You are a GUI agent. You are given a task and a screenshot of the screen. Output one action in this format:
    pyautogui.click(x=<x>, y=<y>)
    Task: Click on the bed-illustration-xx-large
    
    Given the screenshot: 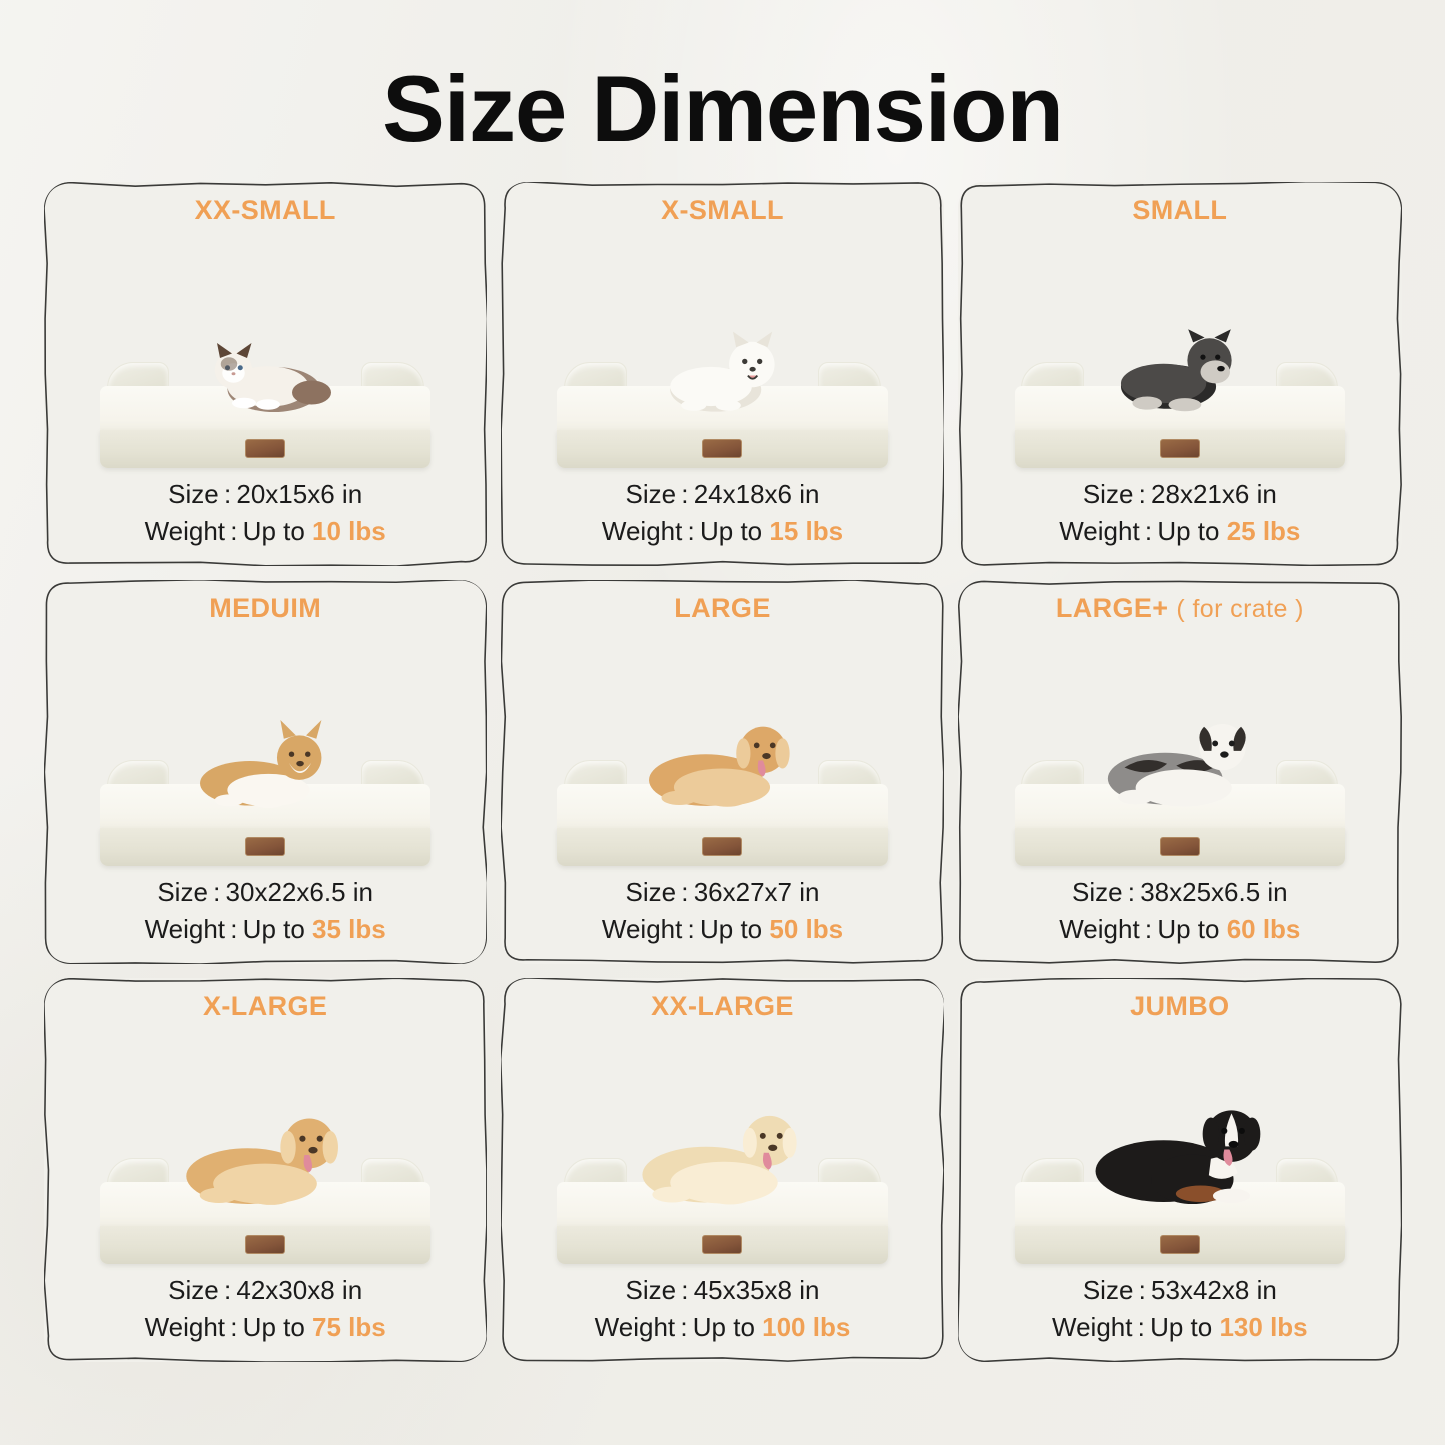 What is the action you would take?
    pyautogui.click(x=722, y=1147)
    